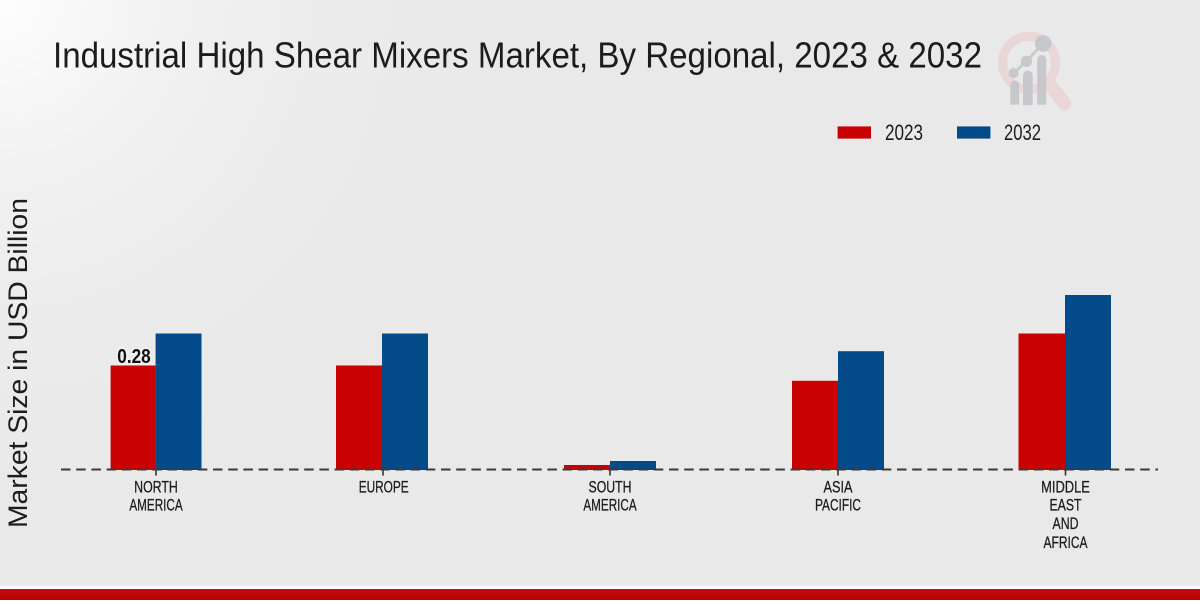  I want to click on svg-text: NORTH, so click(156, 487).